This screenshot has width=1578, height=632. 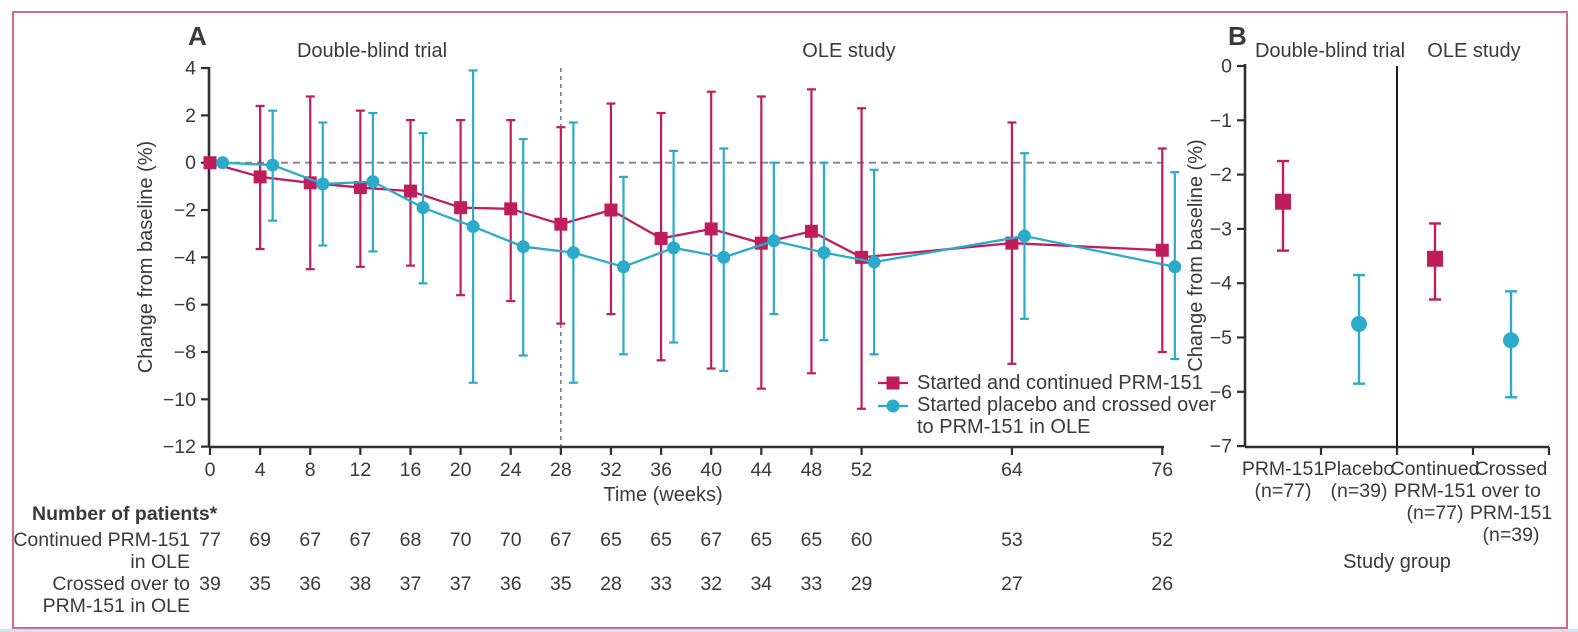 I want to click on patients-count: 35, so click(x=561, y=584).